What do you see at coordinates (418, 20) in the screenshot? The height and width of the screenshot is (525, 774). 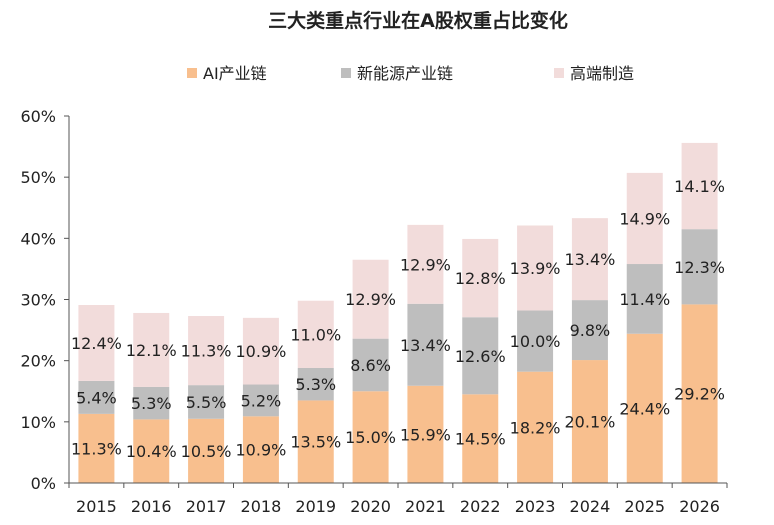 I see `chart-title: 三大类重点行业在A股权重占比变化` at bounding box center [418, 20].